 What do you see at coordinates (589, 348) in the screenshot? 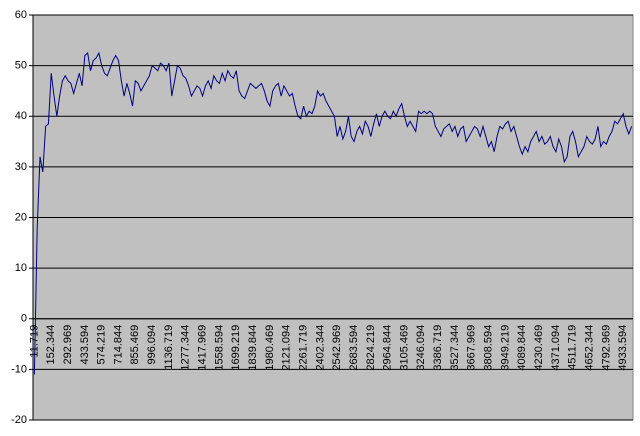
I see `x-tick-label: 4652.344` at bounding box center [589, 348].